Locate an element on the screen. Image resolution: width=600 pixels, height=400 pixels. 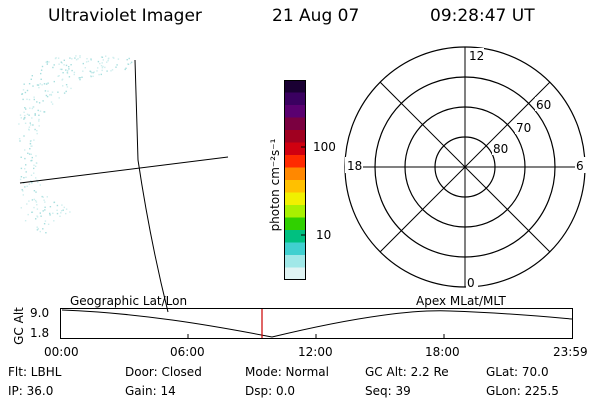
mlt-label-6: 6 is located at coordinates (580, 166).